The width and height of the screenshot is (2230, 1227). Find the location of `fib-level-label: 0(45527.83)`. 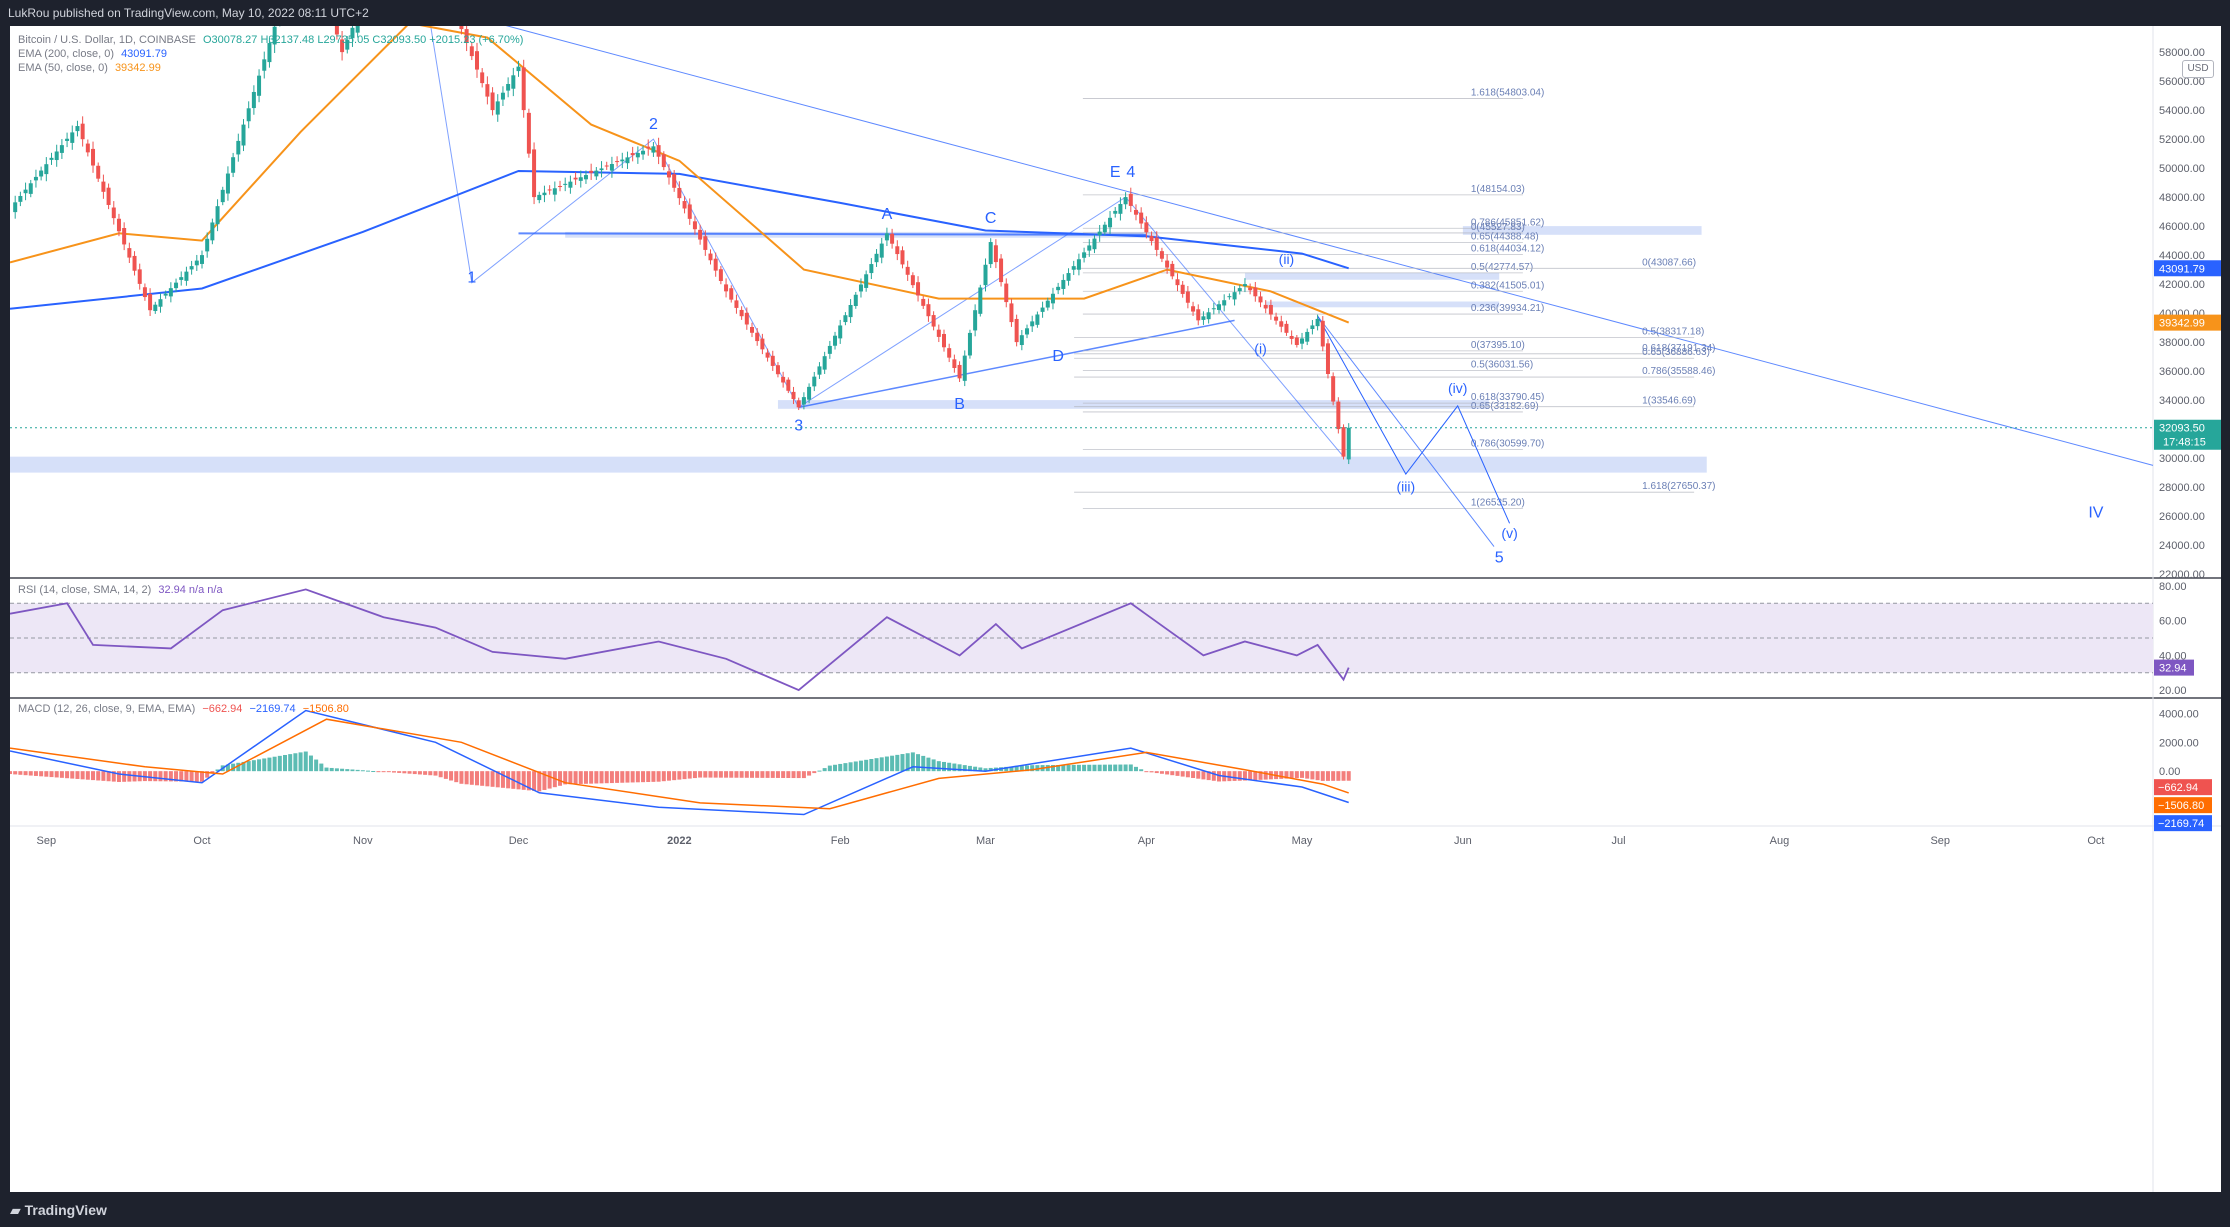

fib-level-label: 0(45527.83) is located at coordinates (1498, 227).